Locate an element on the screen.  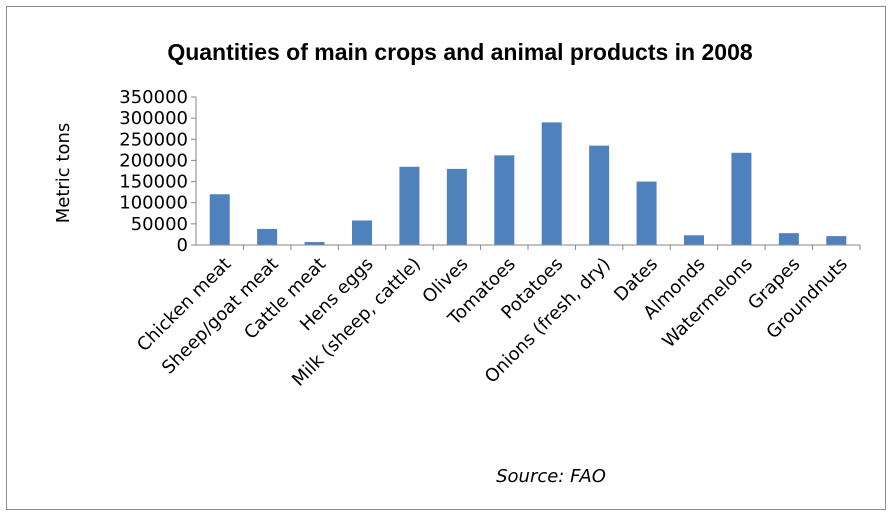
y-tick-label: 150000 is located at coordinates (153, 182).